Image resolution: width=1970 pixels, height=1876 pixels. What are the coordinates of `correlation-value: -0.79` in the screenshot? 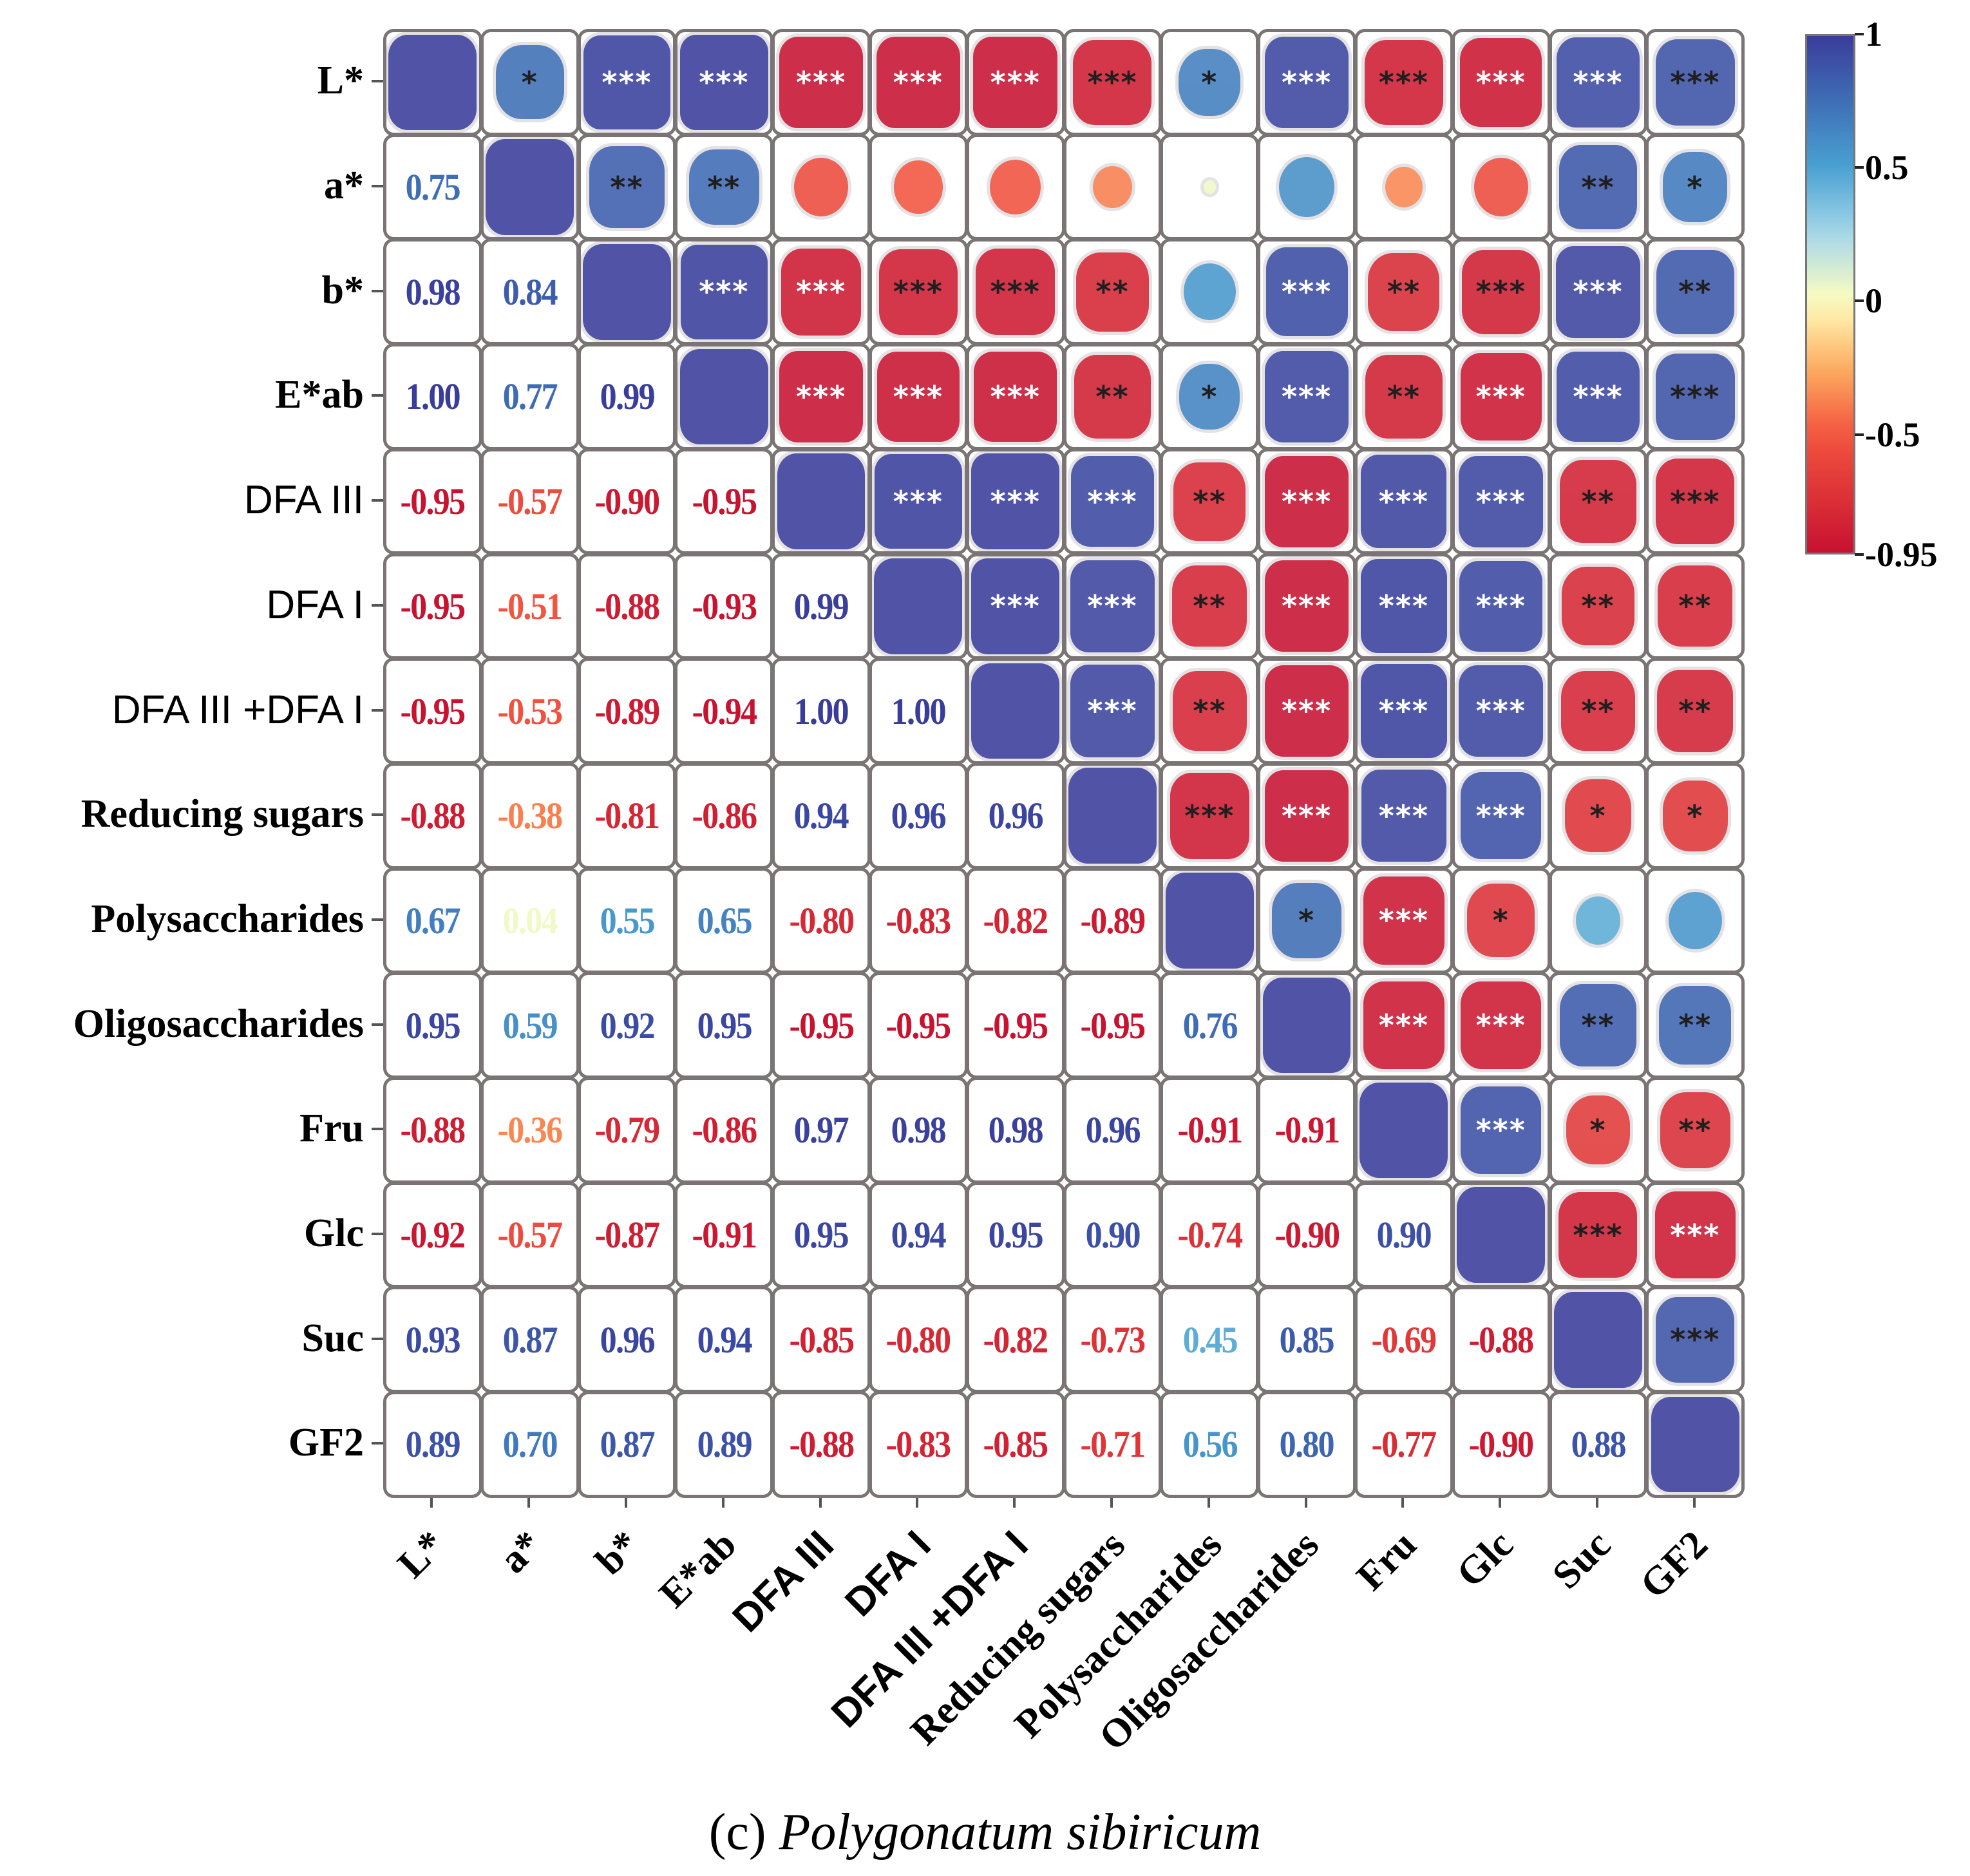 It's located at (627, 1130).